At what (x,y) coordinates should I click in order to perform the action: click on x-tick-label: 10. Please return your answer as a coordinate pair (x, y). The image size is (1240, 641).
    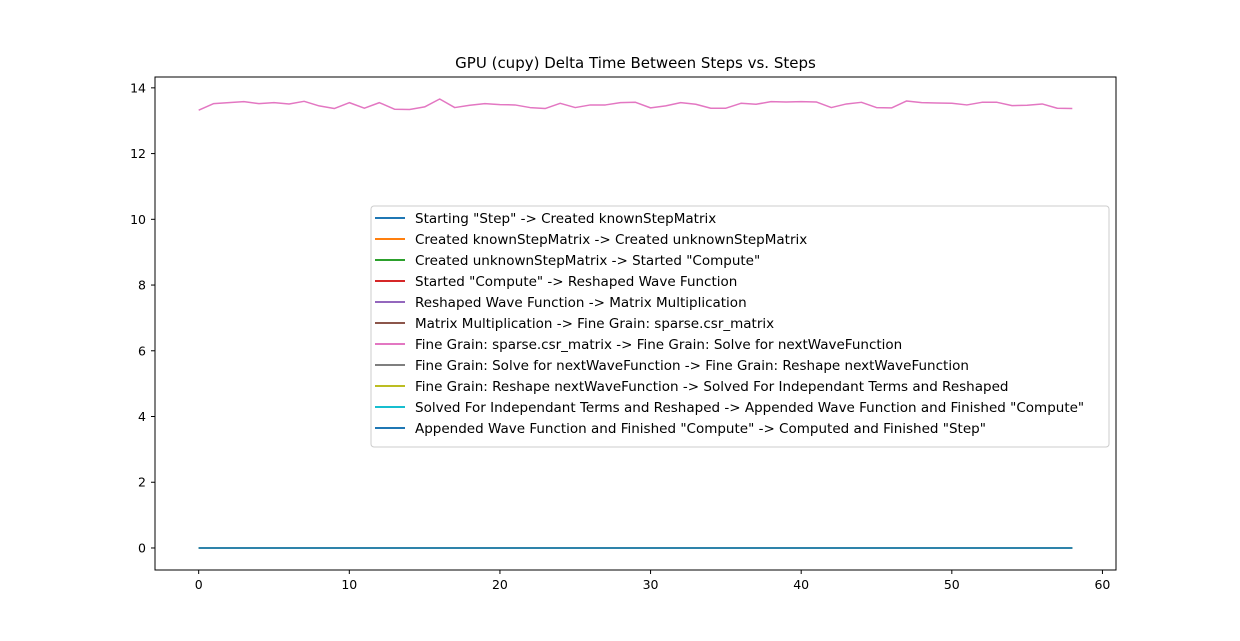
    Looking at the image, I should click on (349, 584).